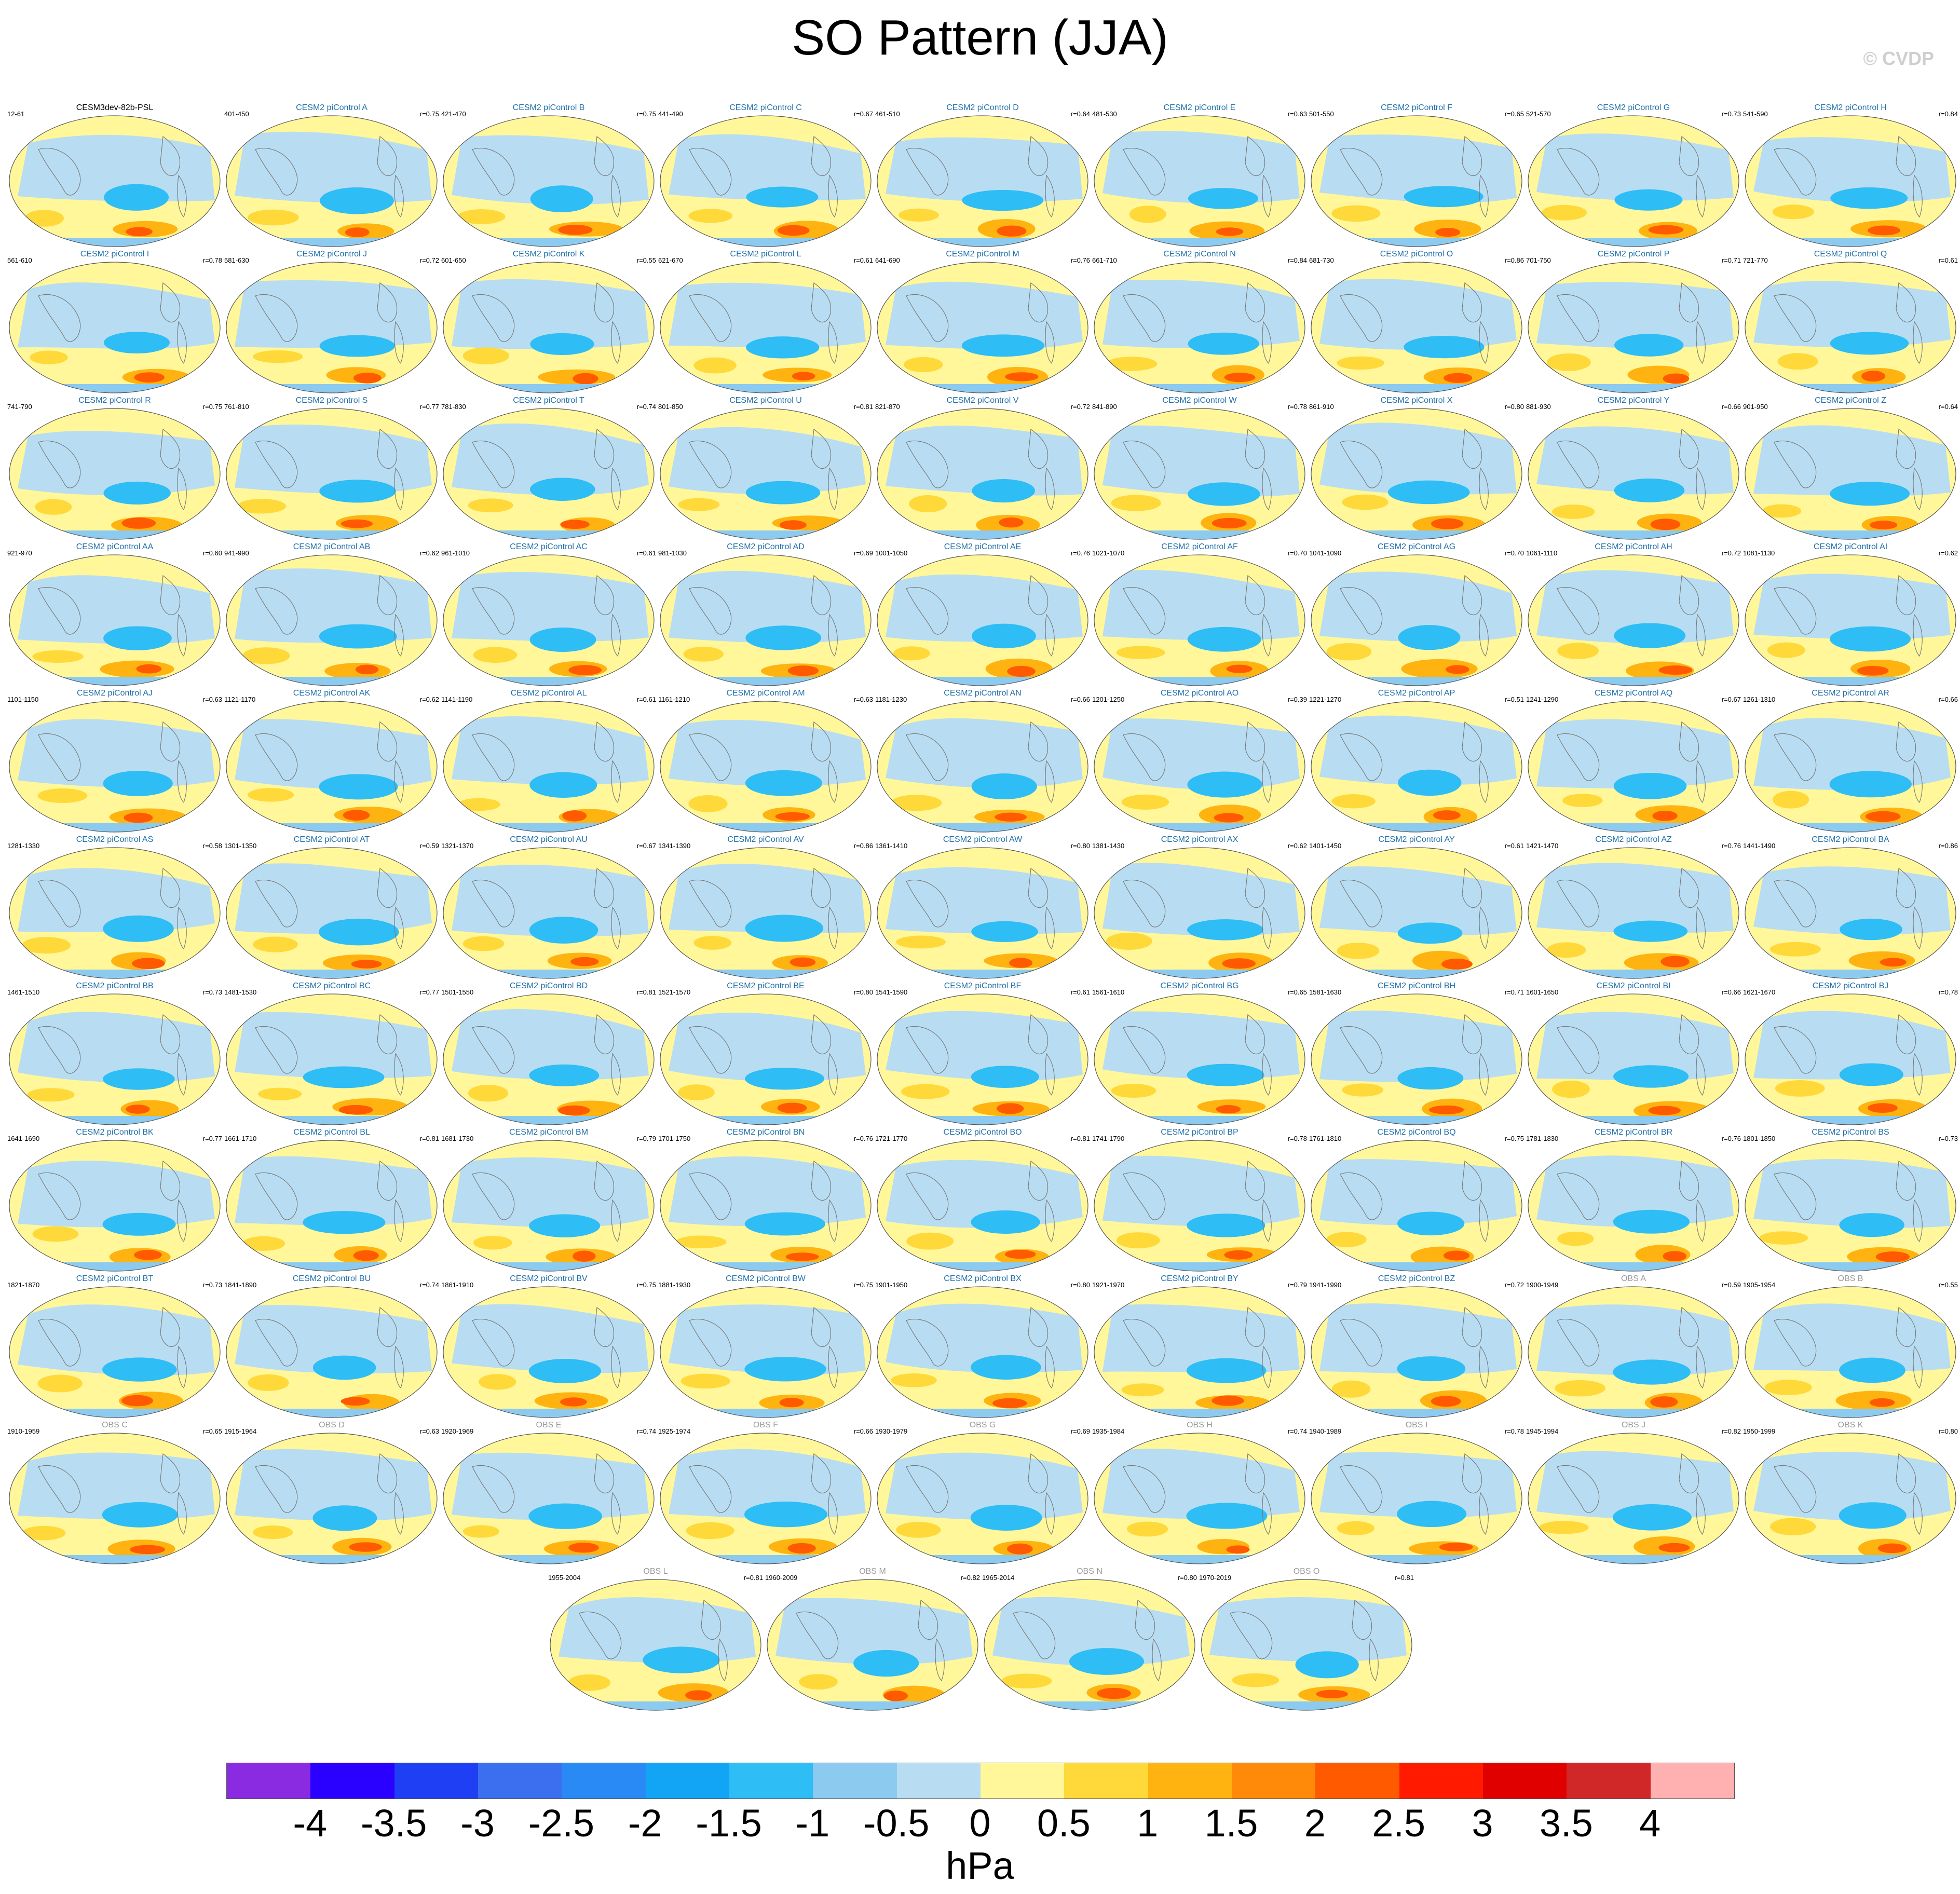 This screenshot has height=1894, width=1960. I want to click on panel-pattern-correlation: r=0.65, so click(1514, 114).